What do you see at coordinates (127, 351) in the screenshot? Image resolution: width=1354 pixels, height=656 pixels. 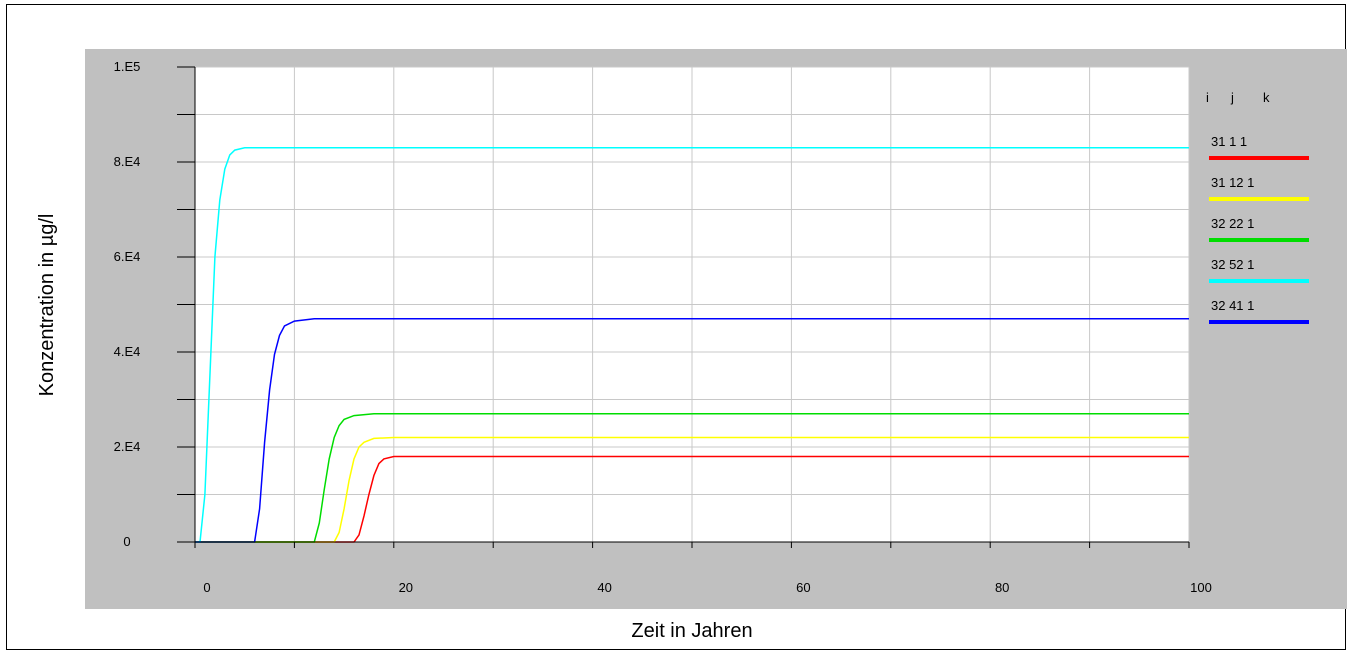 I see `y-tick-label: 4.E4` at bounding box center [127, 351].